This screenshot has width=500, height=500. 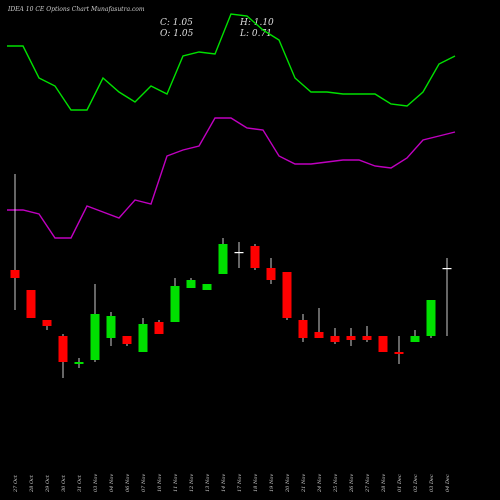 I want to click on x-tick-label: 21 Nov, so click(x=304, y=483).